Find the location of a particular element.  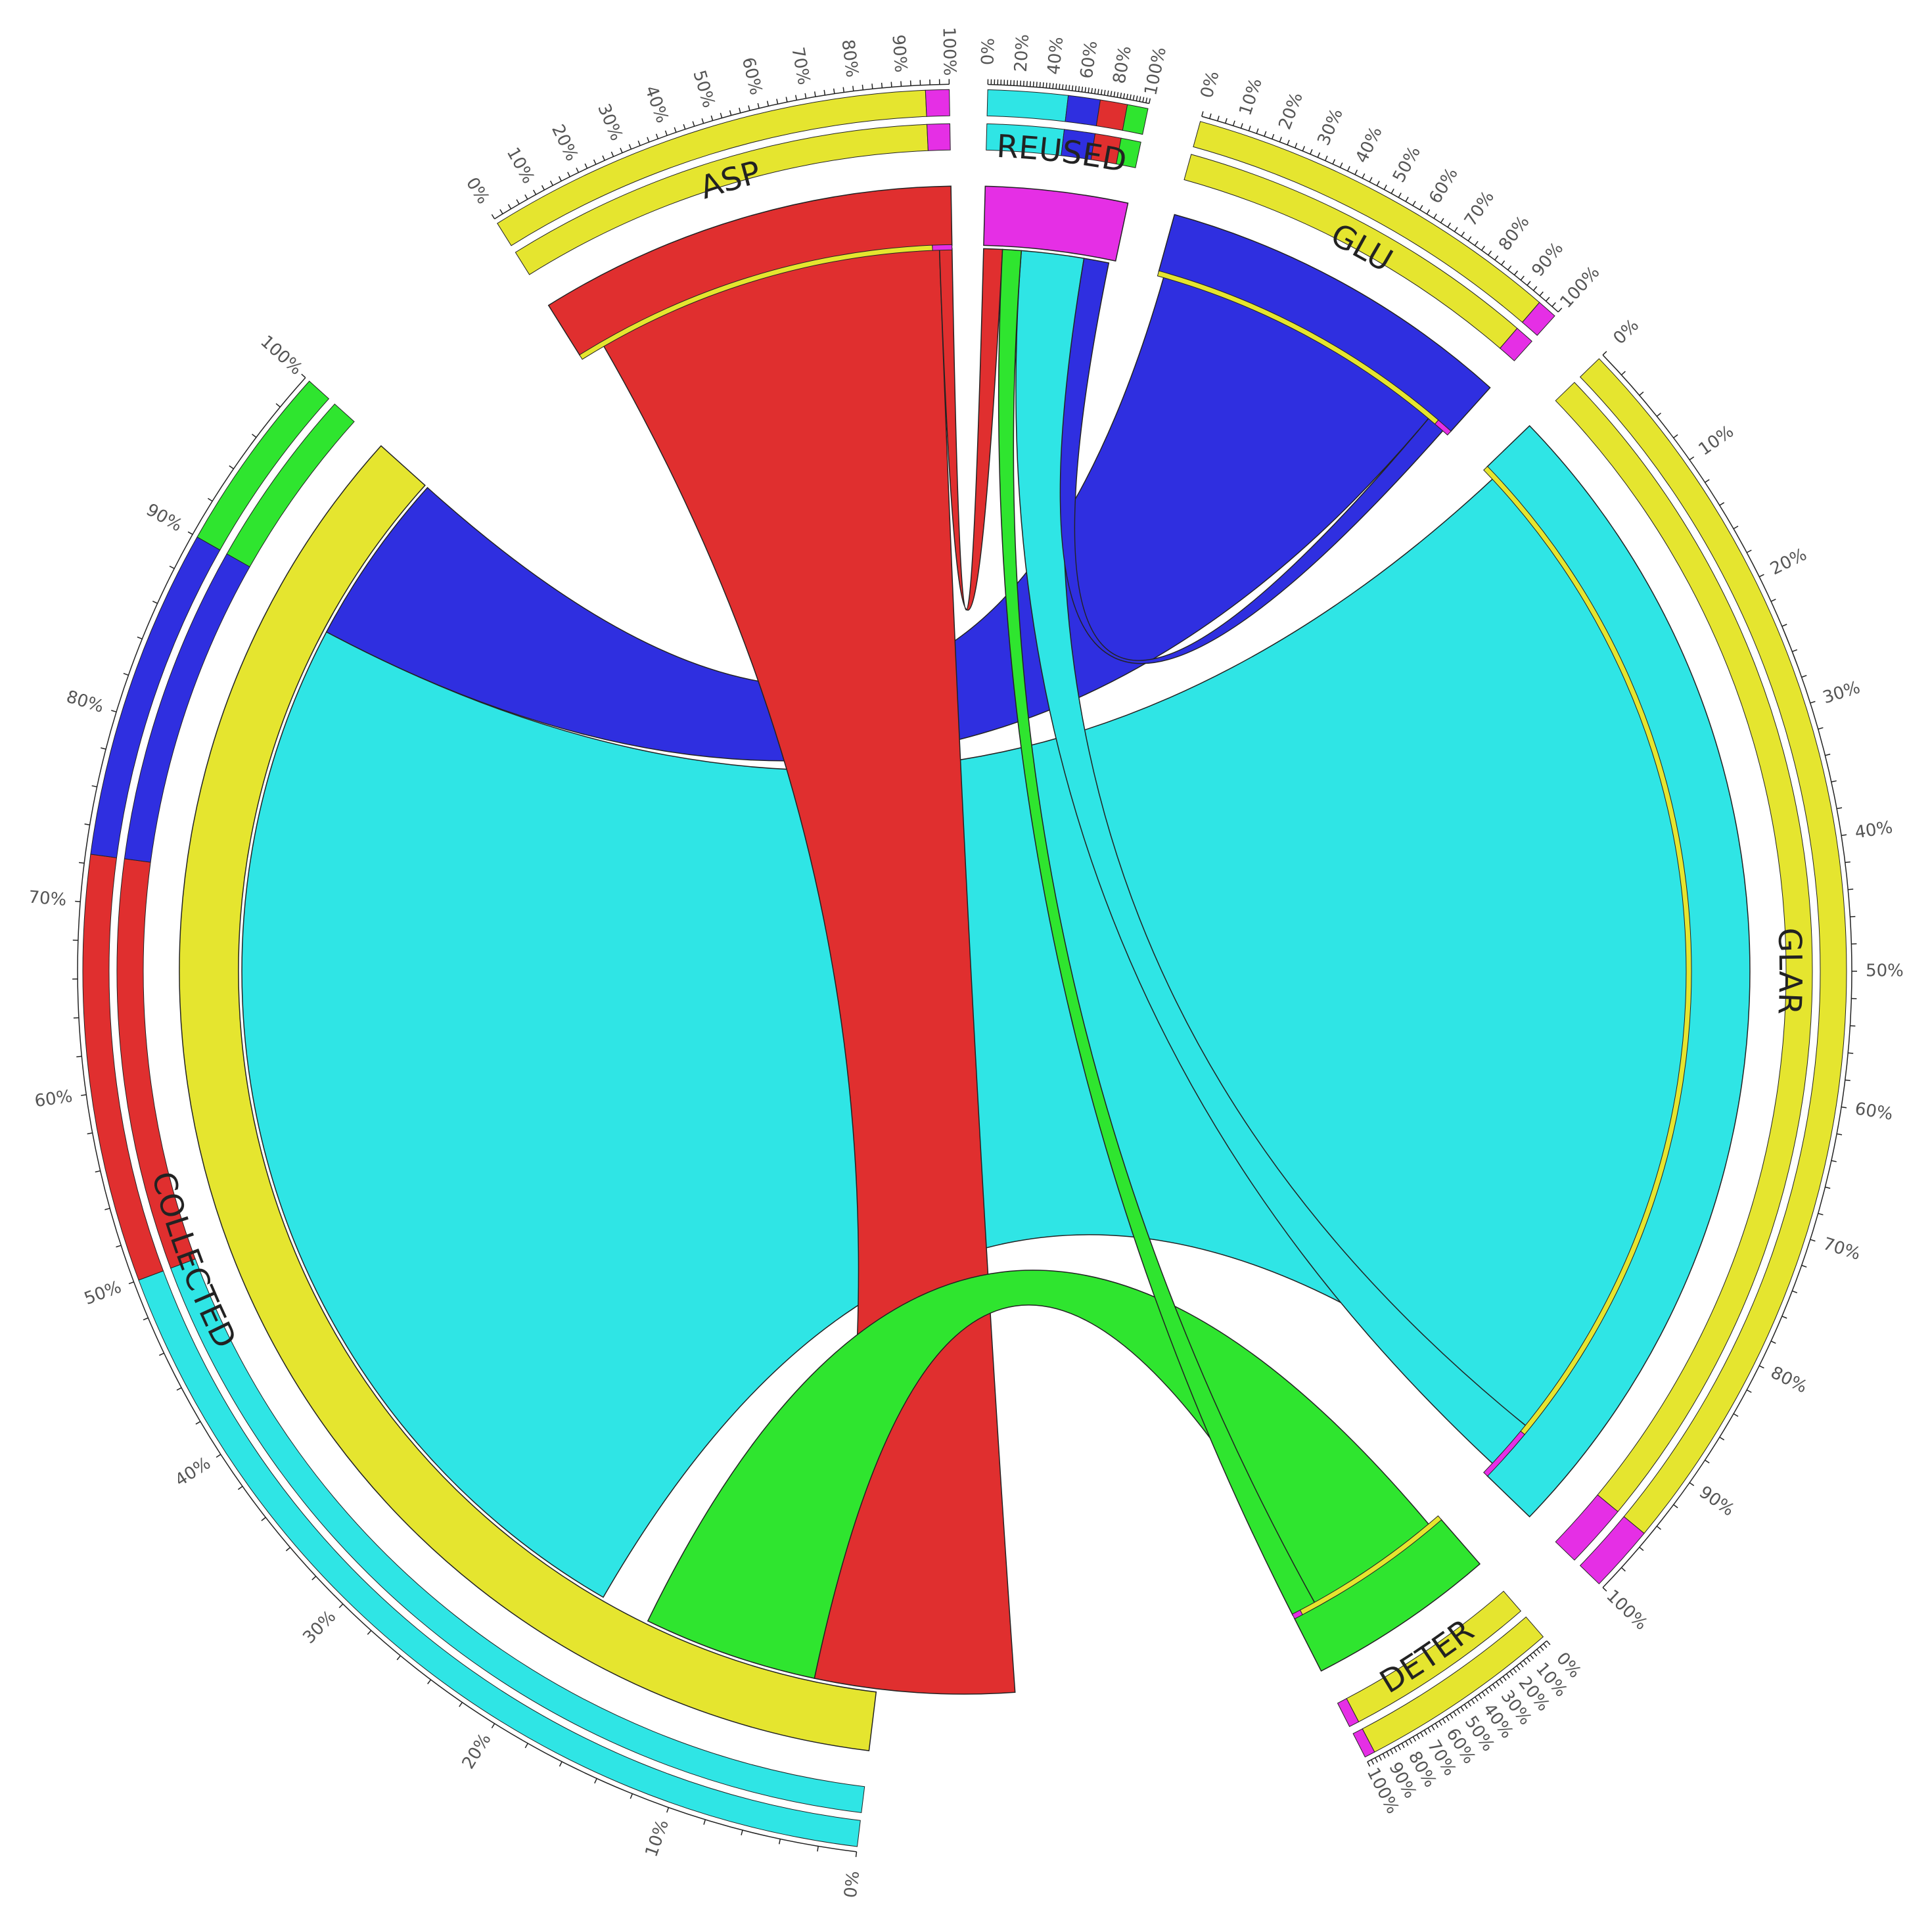

tick-label-glar: 40% is located at coordinates (1874, 829).